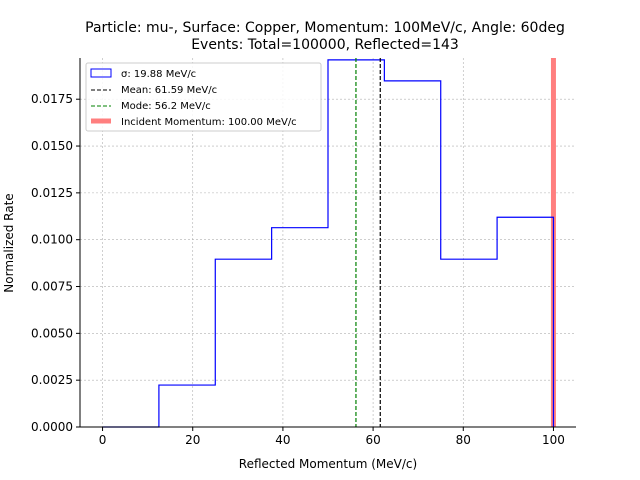 Image resolution: width=640 pixels, height=480 pixels. What do you see at coordinates (52, 333) in the screenshot?
I see `y-tick-label-2: 0.0050` at bounding box center [52, 333].